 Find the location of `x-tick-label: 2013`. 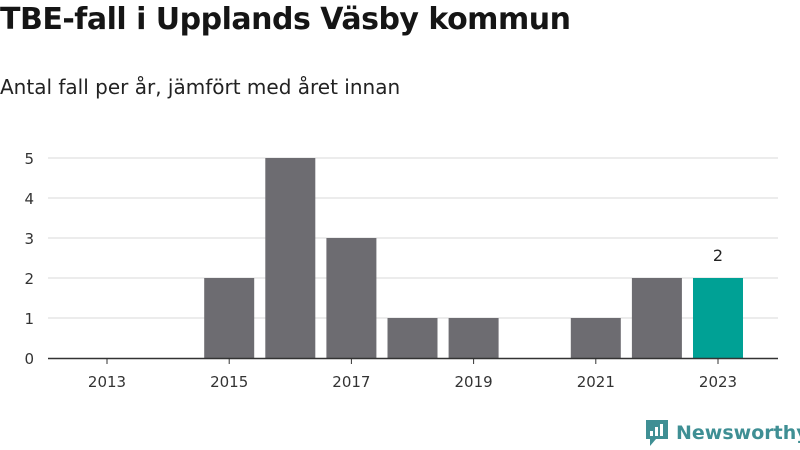

x-tick-label: 2013 is located at coordinates (107, 382).